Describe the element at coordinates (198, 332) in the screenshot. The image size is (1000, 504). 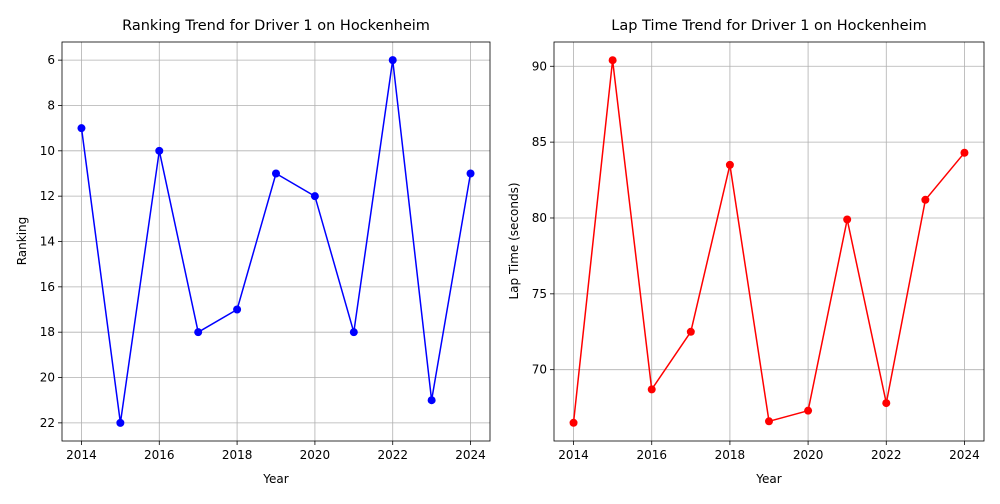
I see `ranking-point-2017` at that location.